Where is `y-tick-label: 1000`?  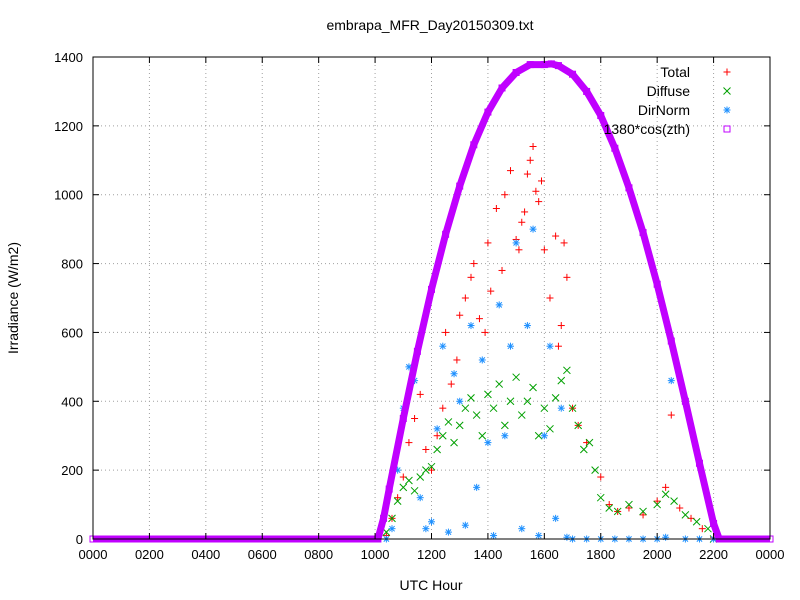
y-tick-label: 1000 is located at coordinates (68, 195).